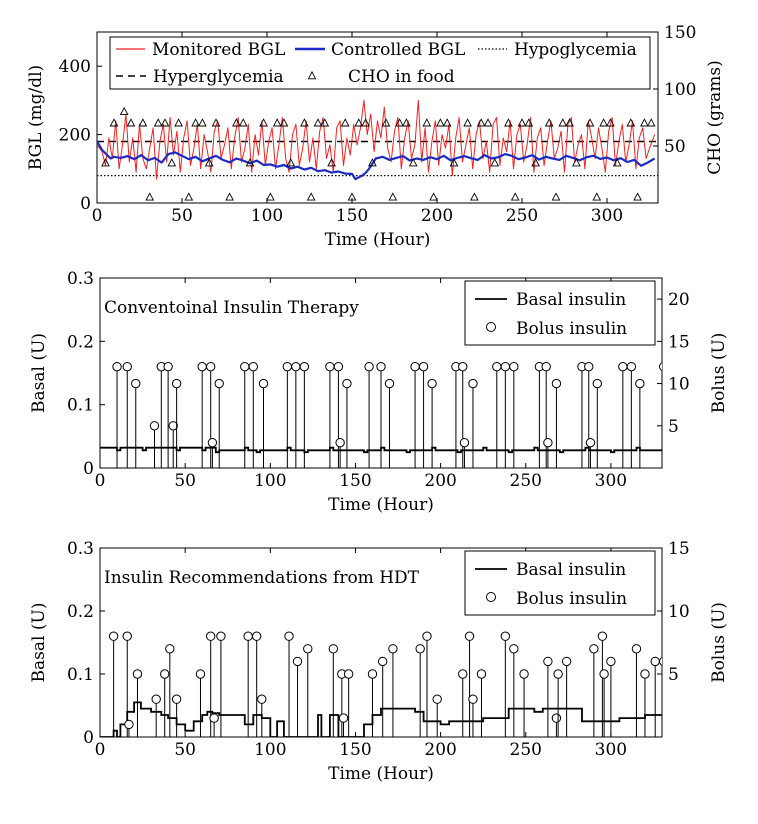  Describe the element at coordinates (218, 50) in the screenshot. I see `legend-monitored-label: Monitored BGL` at that location.